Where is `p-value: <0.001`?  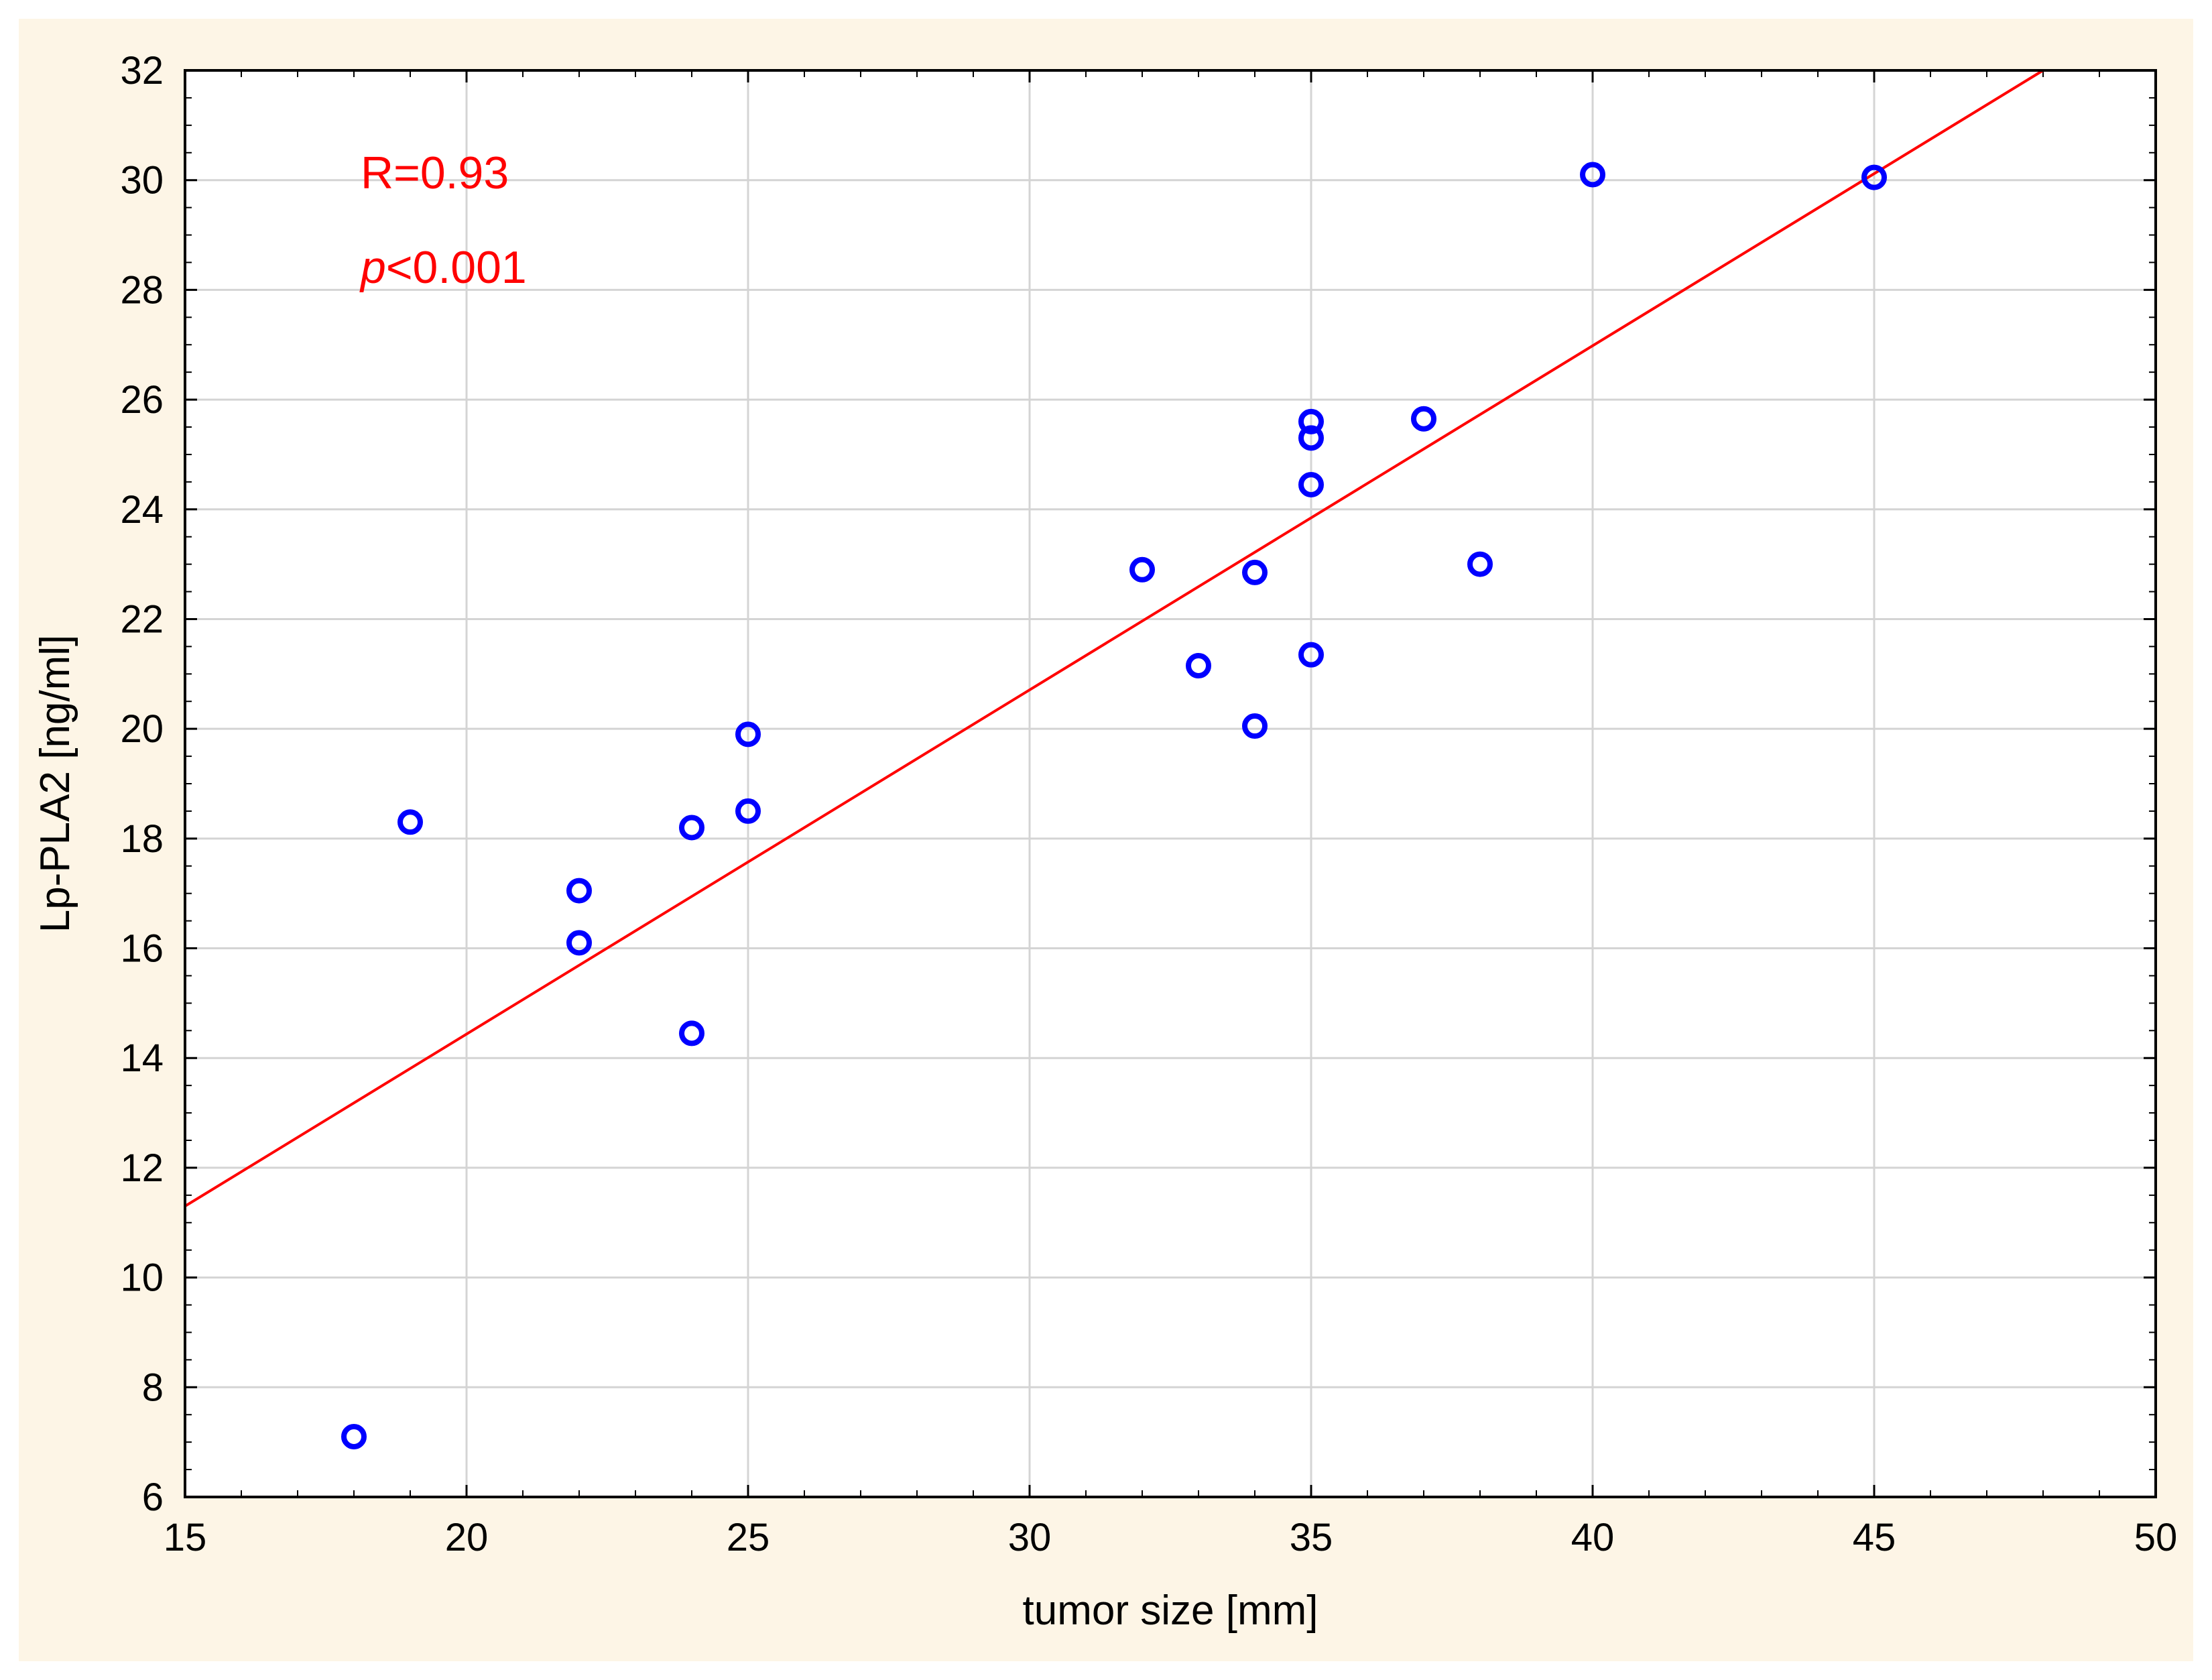
p-value: <0.001 is located at coordinates (456, 267).